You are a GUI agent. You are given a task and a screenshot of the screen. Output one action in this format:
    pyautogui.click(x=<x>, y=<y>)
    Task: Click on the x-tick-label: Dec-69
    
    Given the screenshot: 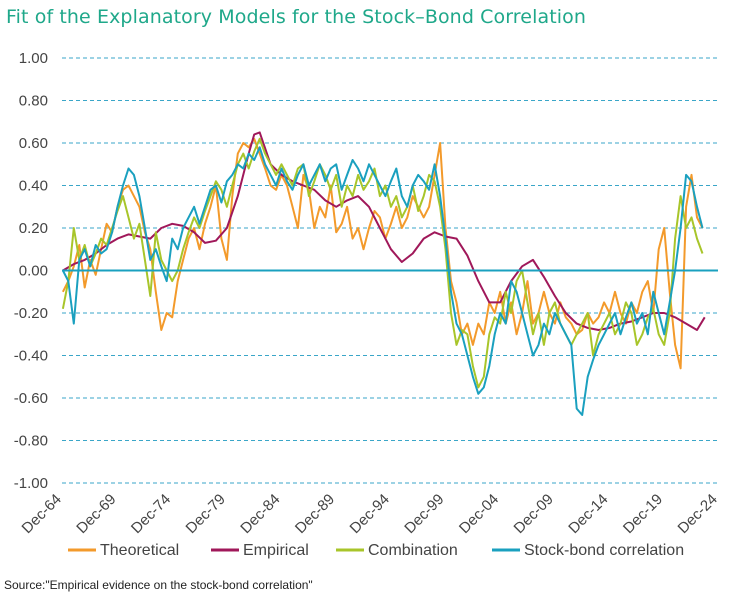 What is the action you would take?
    pyautogui.click(x=96, y=514)
    